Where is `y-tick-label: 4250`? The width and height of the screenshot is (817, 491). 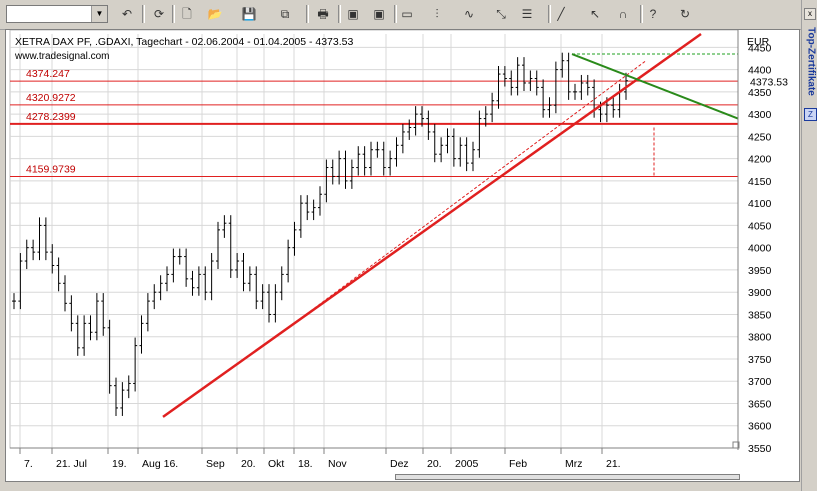 y-tick-label: 4250 is located at coordinates (760, 137).